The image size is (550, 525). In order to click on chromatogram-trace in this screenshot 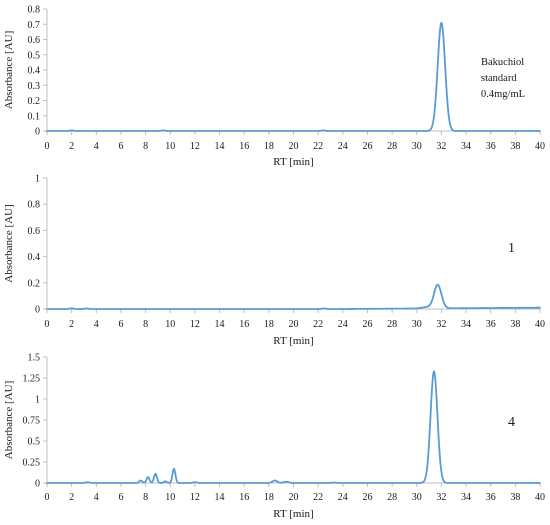, I will do `click(293, 296)`.